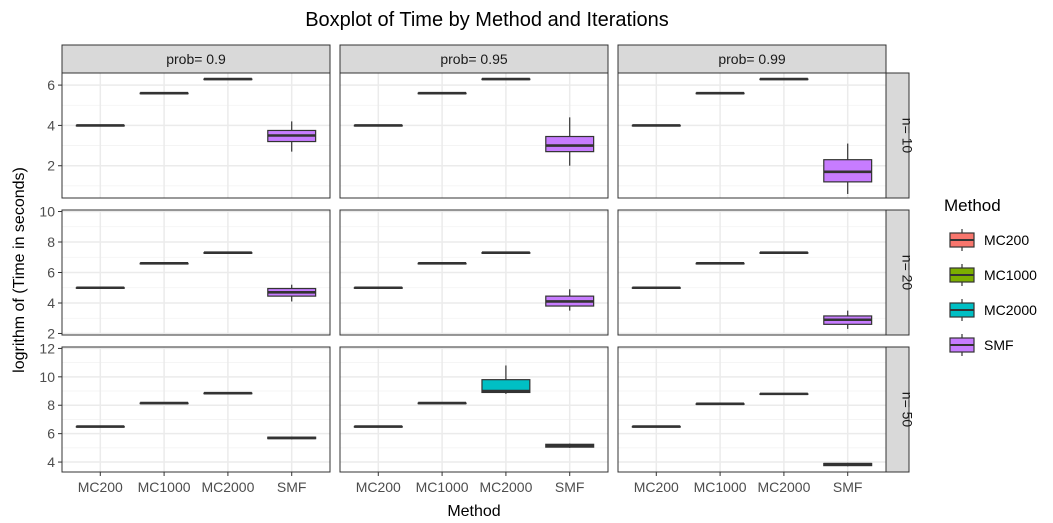  Describe the element at coordinates (908, 410) in the screenshot. I see `facet-strip-row-label: n= 50` at that location.